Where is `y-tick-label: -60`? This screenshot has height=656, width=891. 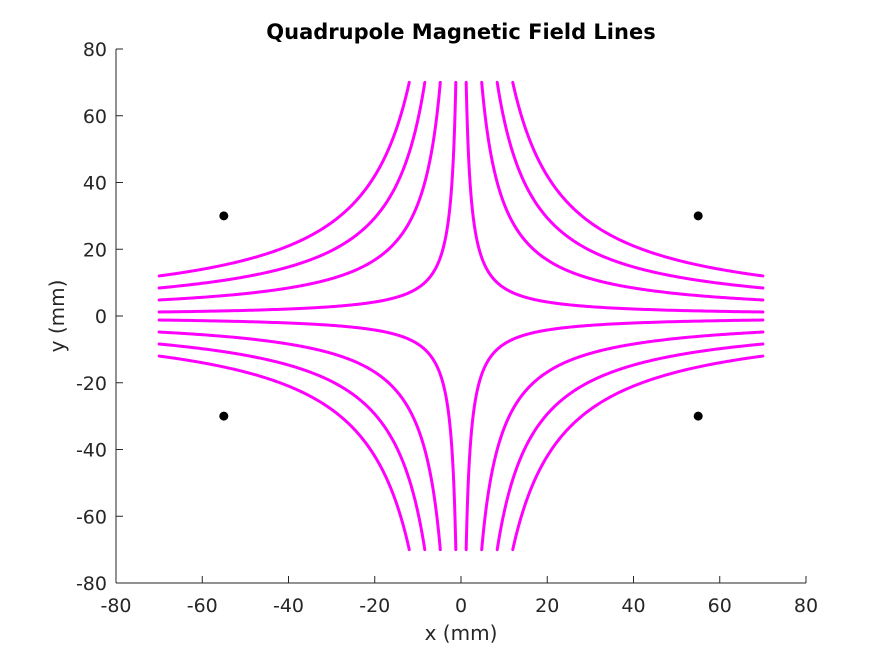 y-tick-label: -60 is located at coordinates (91, 517).